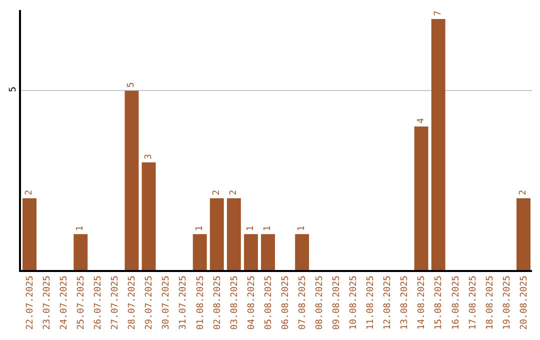 This screenshot has width=540, height=340. What do you see at coordinates (115, 303) in the screenshot?
I see `x-tick-label: 27.07.2025` at bounding box center [115, 303].